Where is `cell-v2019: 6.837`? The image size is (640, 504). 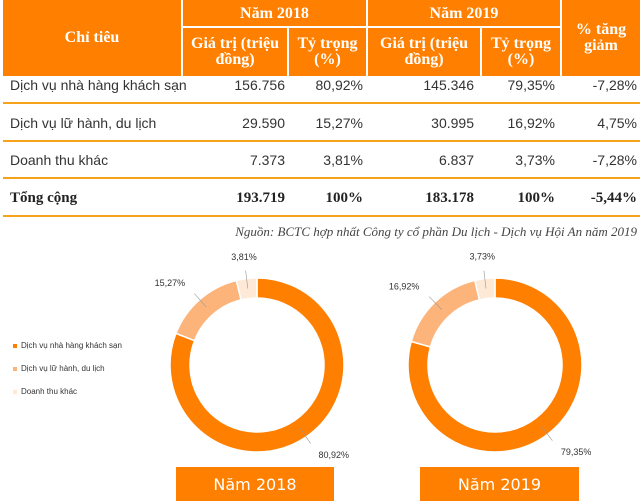 cell-v2019: 6.837 is located at coordinates (456, 160).